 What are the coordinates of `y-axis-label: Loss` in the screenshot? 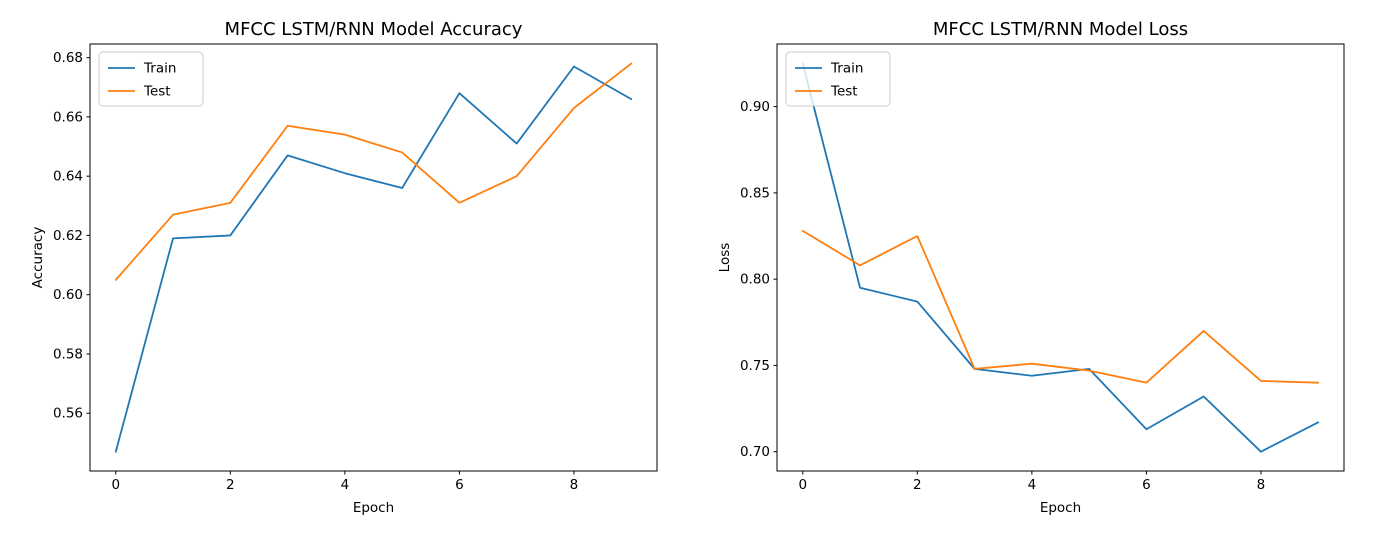 It's located at (725, 258).